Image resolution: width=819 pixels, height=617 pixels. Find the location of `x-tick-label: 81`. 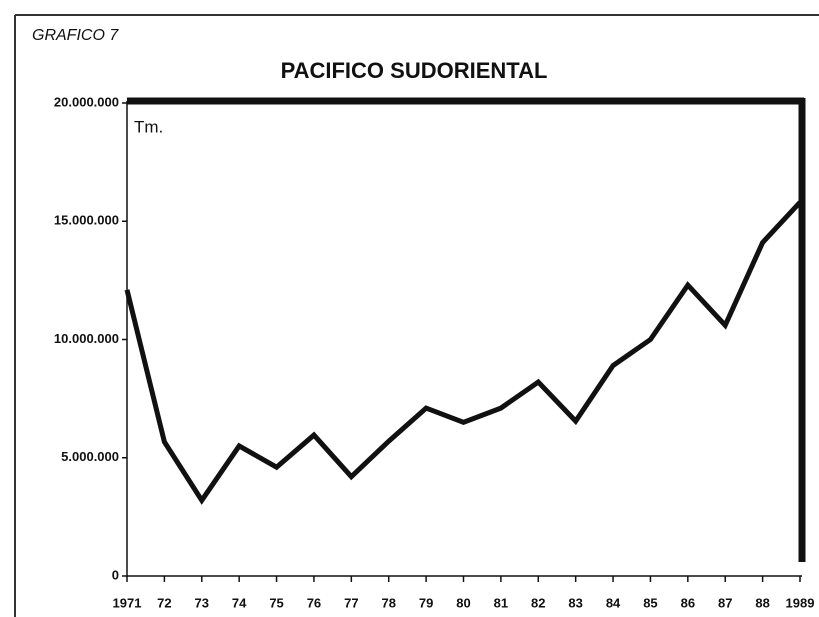

x-tick-label: 81 is located at coordinates (501, 602).